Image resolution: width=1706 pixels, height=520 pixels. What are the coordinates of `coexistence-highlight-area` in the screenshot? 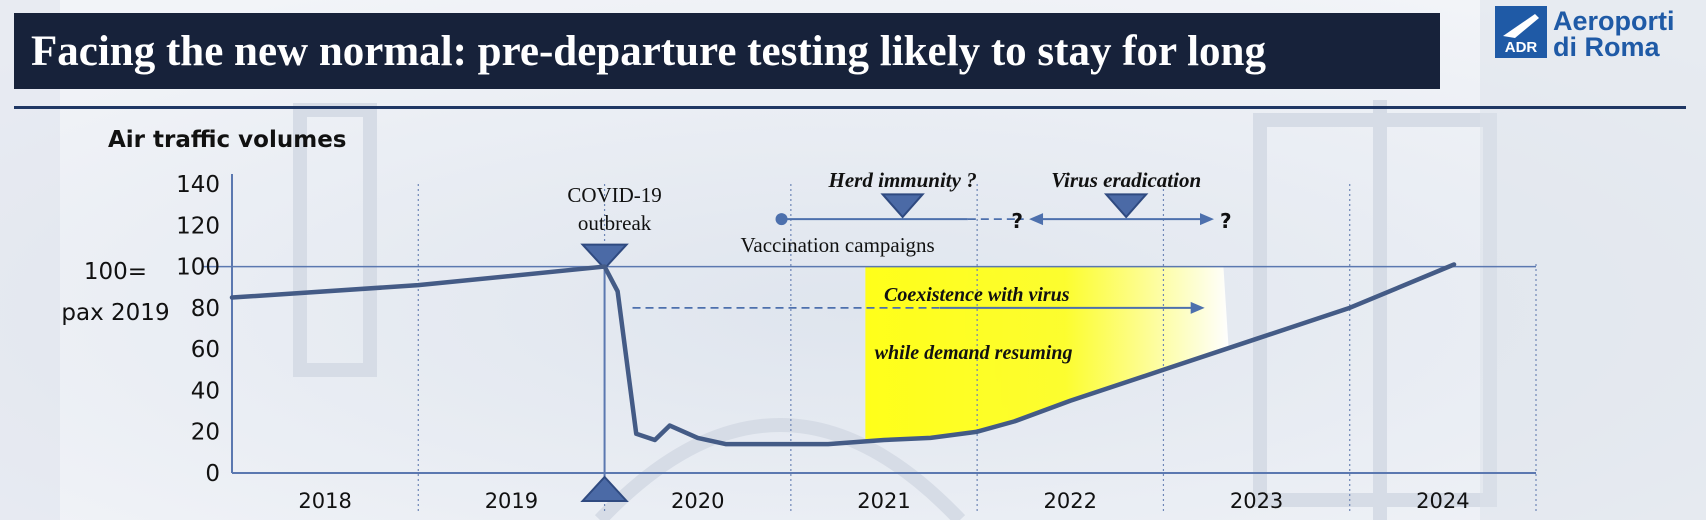 It's located at (1047, 354).